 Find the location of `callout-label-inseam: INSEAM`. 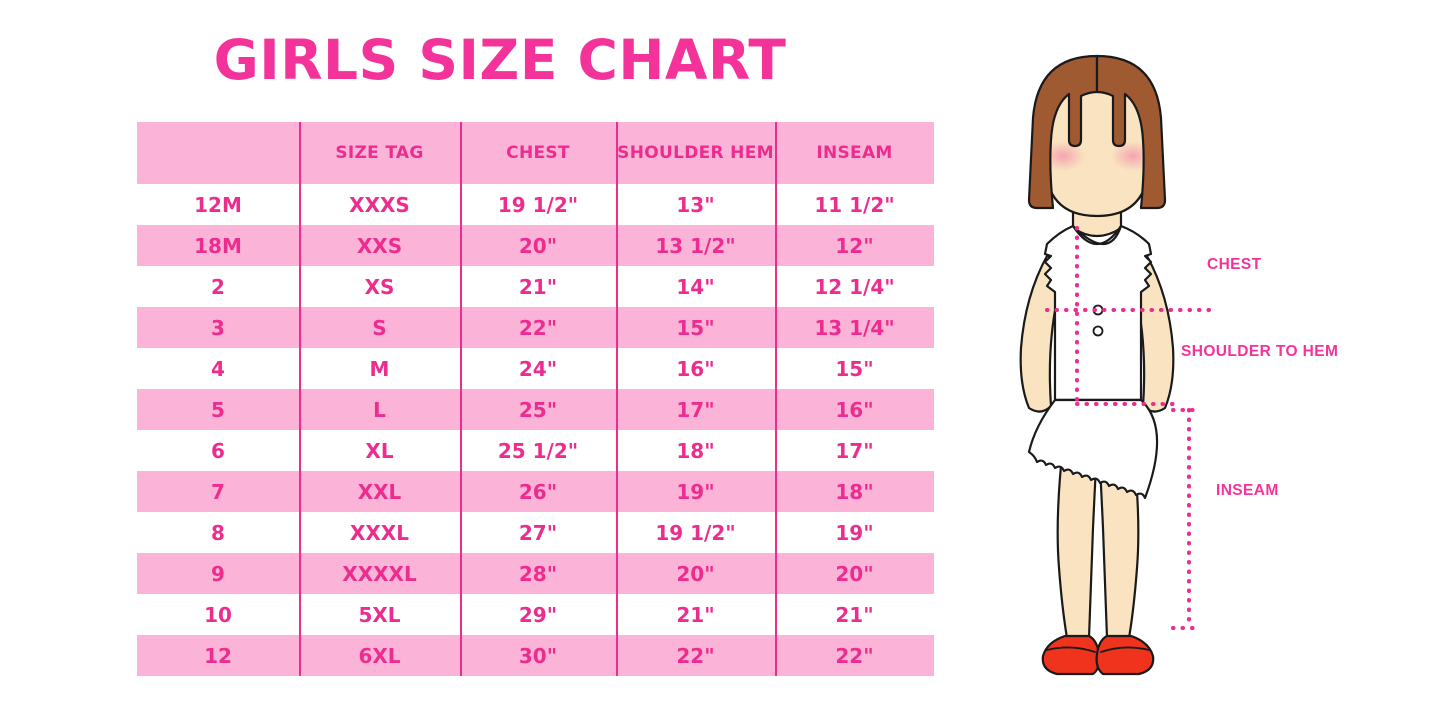

callout-label-inseam: INSEAM is located at coordinates (1247, 490).